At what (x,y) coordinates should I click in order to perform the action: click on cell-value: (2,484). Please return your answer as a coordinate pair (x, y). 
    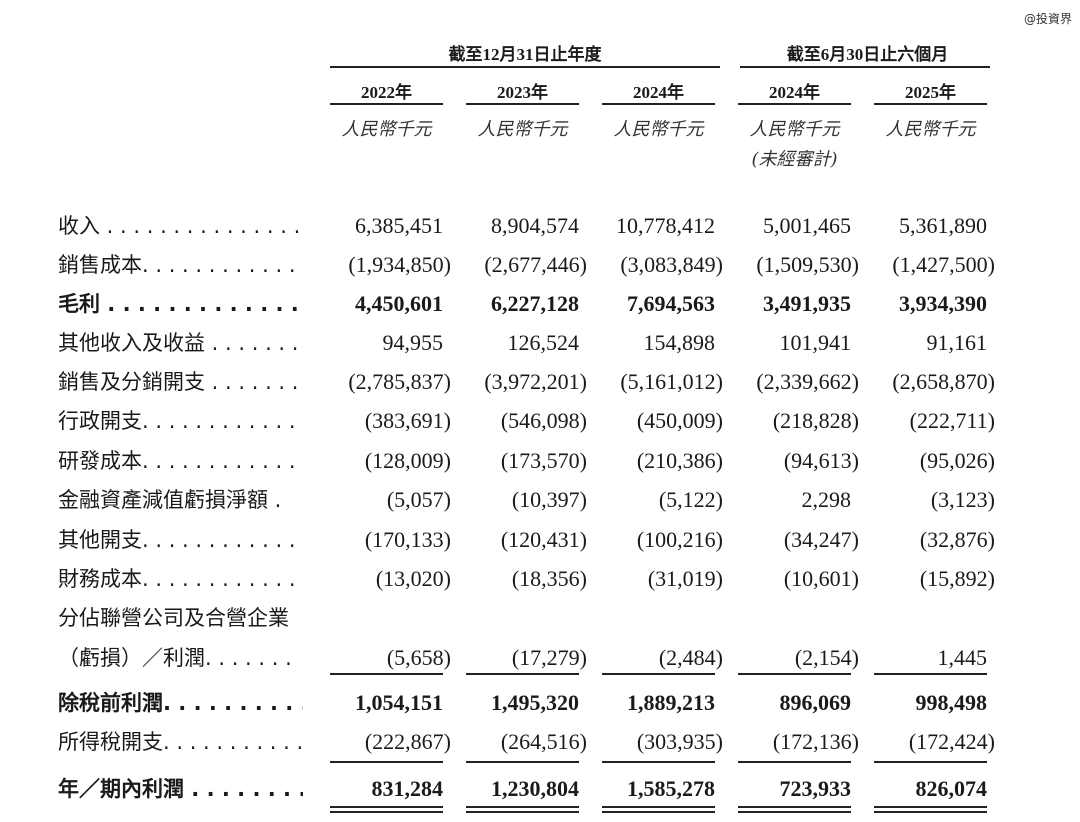
    Looking at the image, I should click on (690, 657).